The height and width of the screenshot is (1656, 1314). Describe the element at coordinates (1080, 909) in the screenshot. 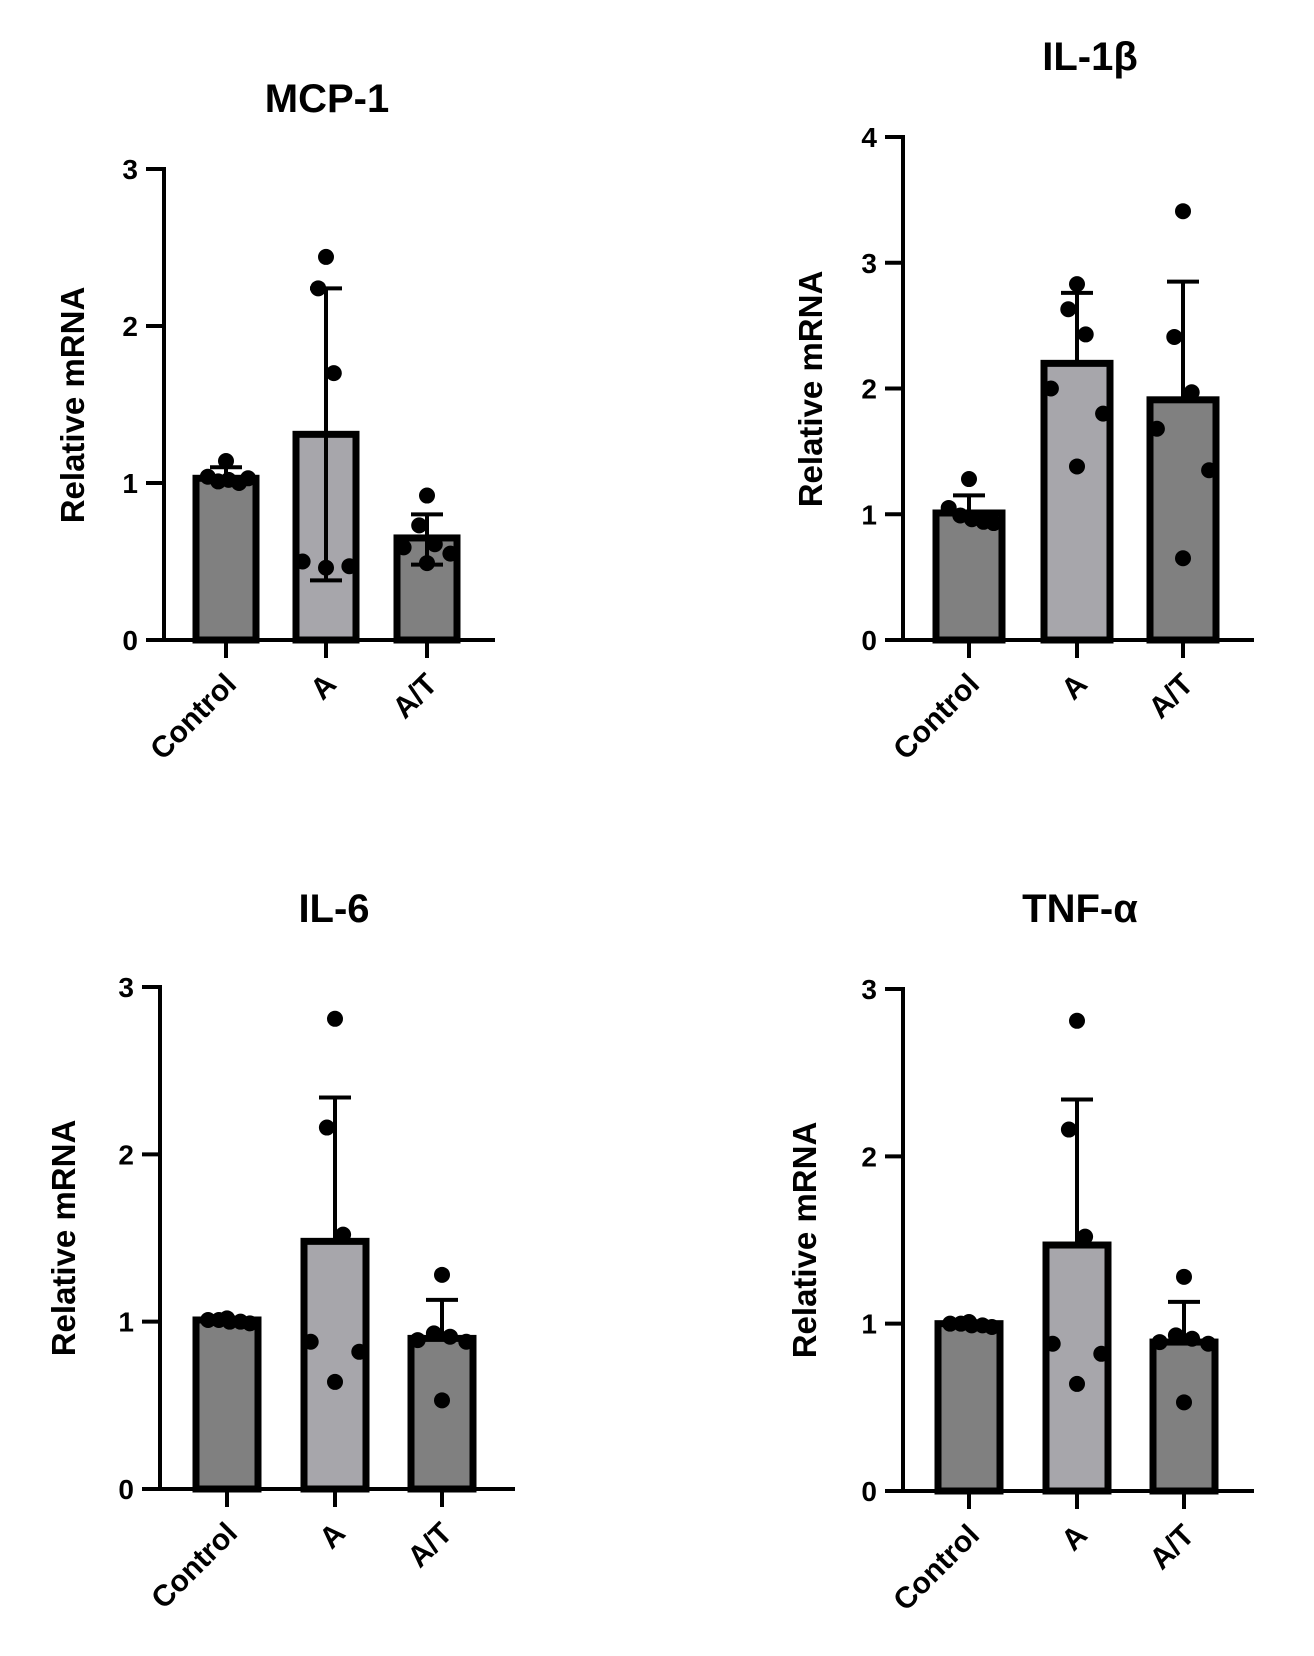

I see `panel-title: TNF-α` at that location.